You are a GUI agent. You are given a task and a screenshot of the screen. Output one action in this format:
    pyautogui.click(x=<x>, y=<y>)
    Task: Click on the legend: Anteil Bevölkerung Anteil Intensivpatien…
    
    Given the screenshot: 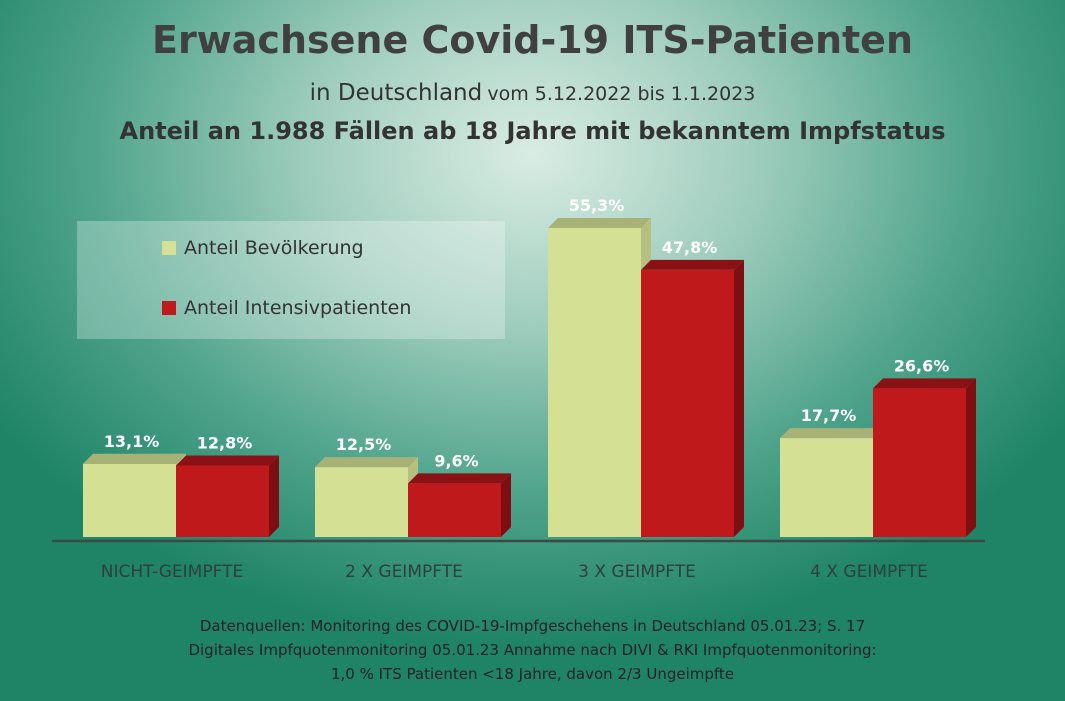 What is the action you would take?
    pyautogui.click(x=291, y=280)
    